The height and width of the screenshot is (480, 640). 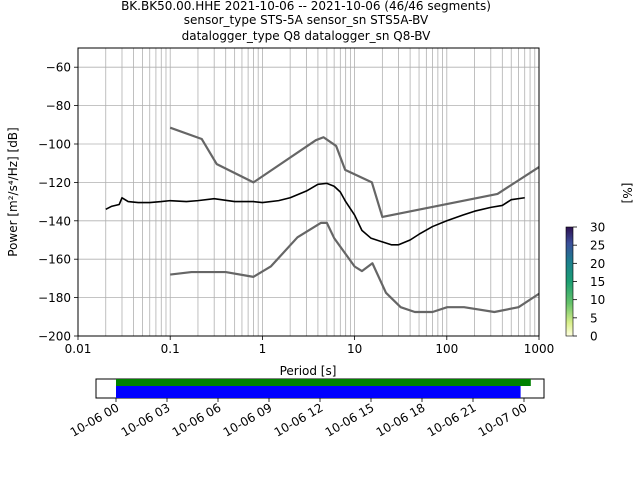 I want to click on timeline-tick-label: 10-06 12, so click(x=299, y=419).